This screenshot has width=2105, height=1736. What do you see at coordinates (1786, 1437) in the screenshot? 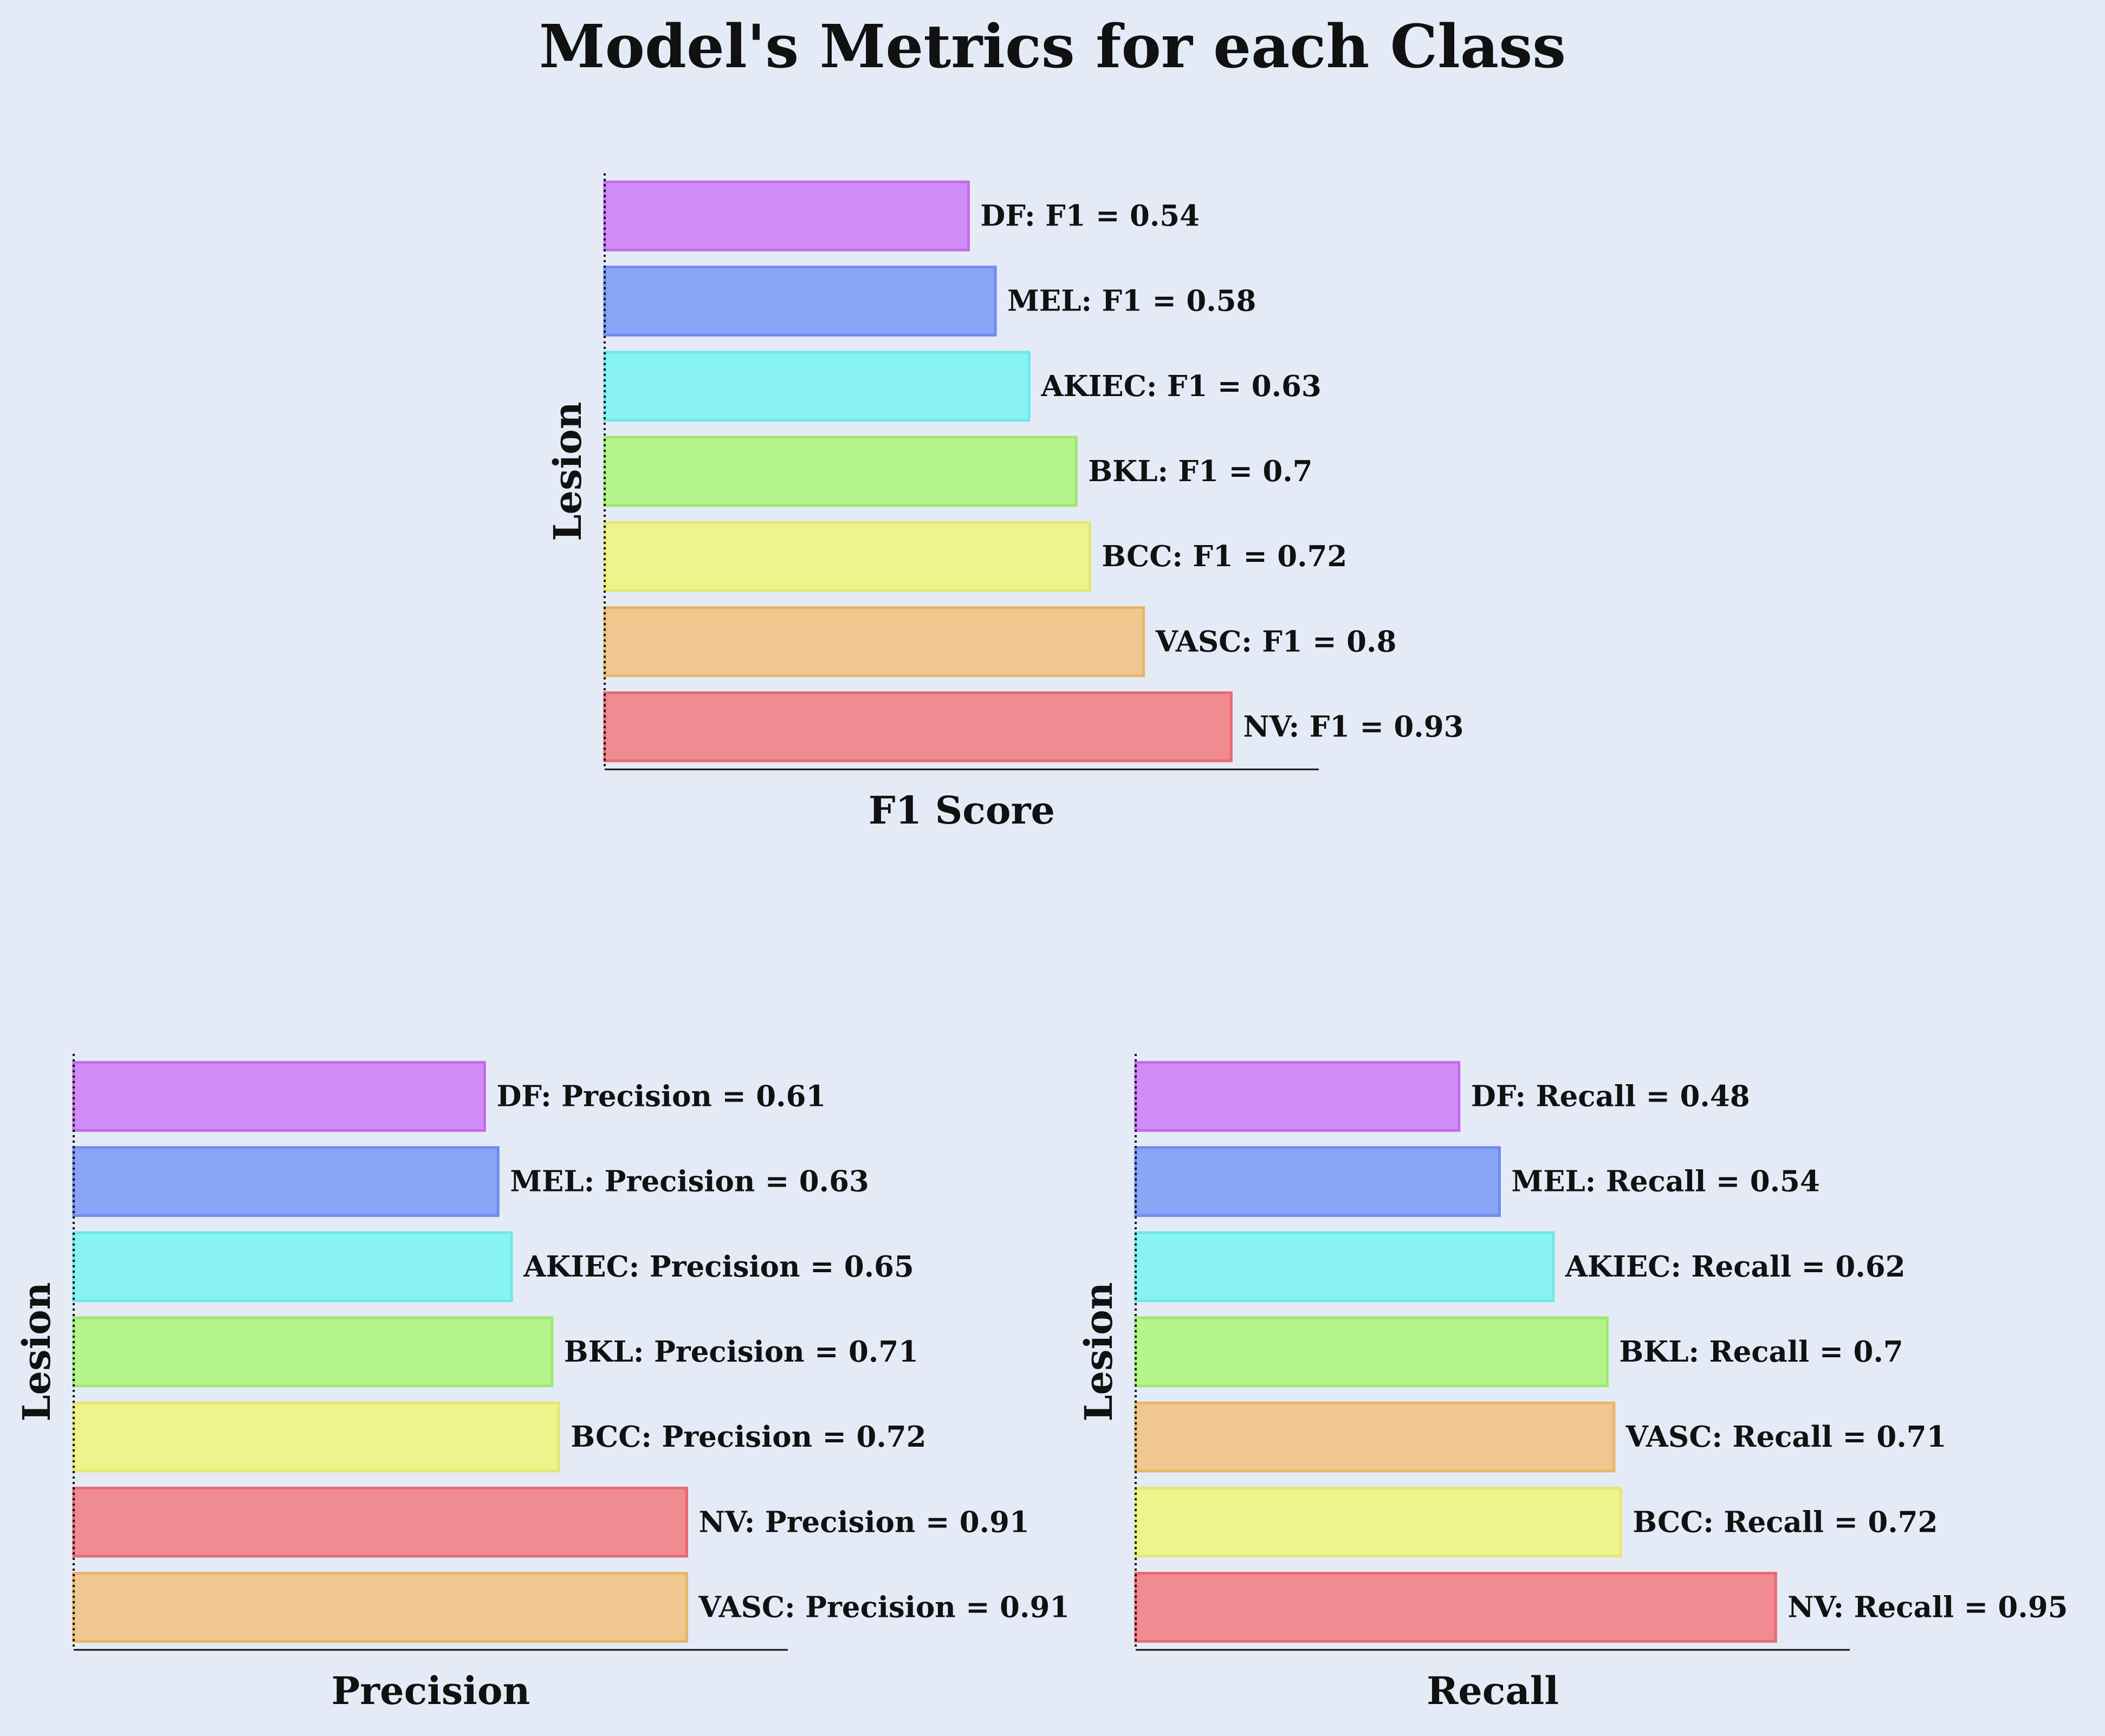
I see `recall-label-vasc: VASC: Recall = 0.71` at bounding box center [1786, 1437].